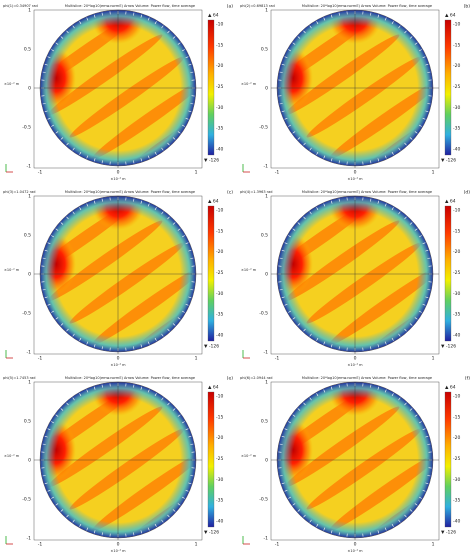  What do you see at coordinates (256, 192) in the screenshot?
I see `panel-param: phi(4)=1.3963 rad` at bounding box center [256, 192].